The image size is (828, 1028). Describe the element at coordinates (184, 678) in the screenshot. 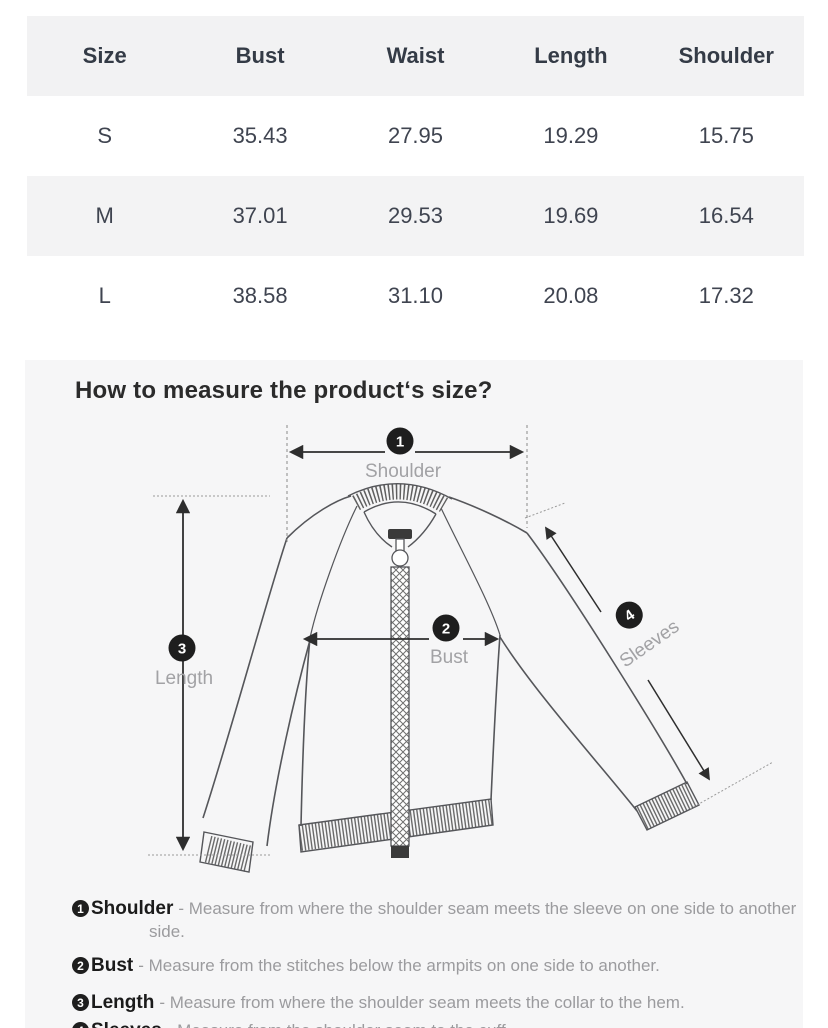

I see `diagram-label-length: Length` at that location.